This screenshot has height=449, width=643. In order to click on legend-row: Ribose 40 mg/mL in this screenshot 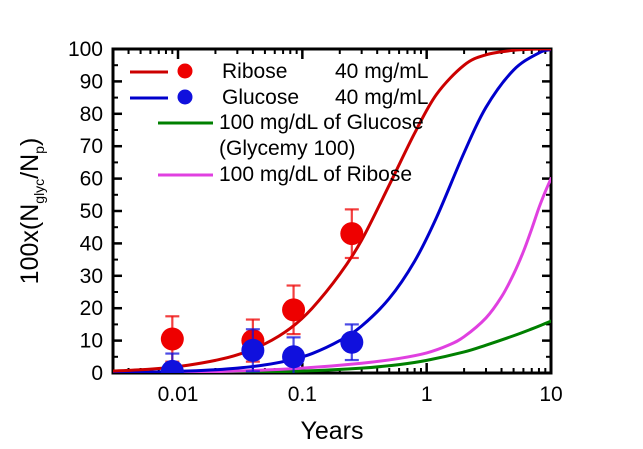, I will do `click(279, 71)`.